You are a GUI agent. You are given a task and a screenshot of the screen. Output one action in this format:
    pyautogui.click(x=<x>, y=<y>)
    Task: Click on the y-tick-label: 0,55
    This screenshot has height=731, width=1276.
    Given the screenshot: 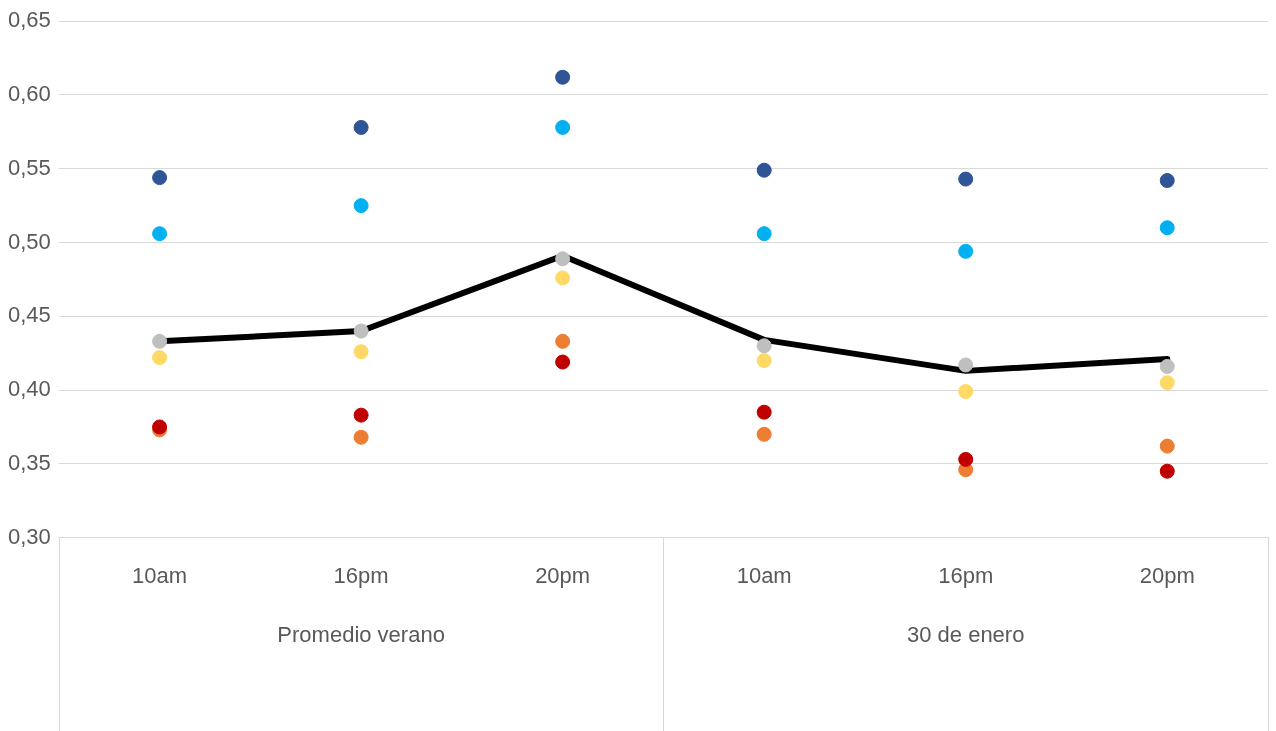 What is the action you would take?
    pyautogui.click(x=29, y=167)
    